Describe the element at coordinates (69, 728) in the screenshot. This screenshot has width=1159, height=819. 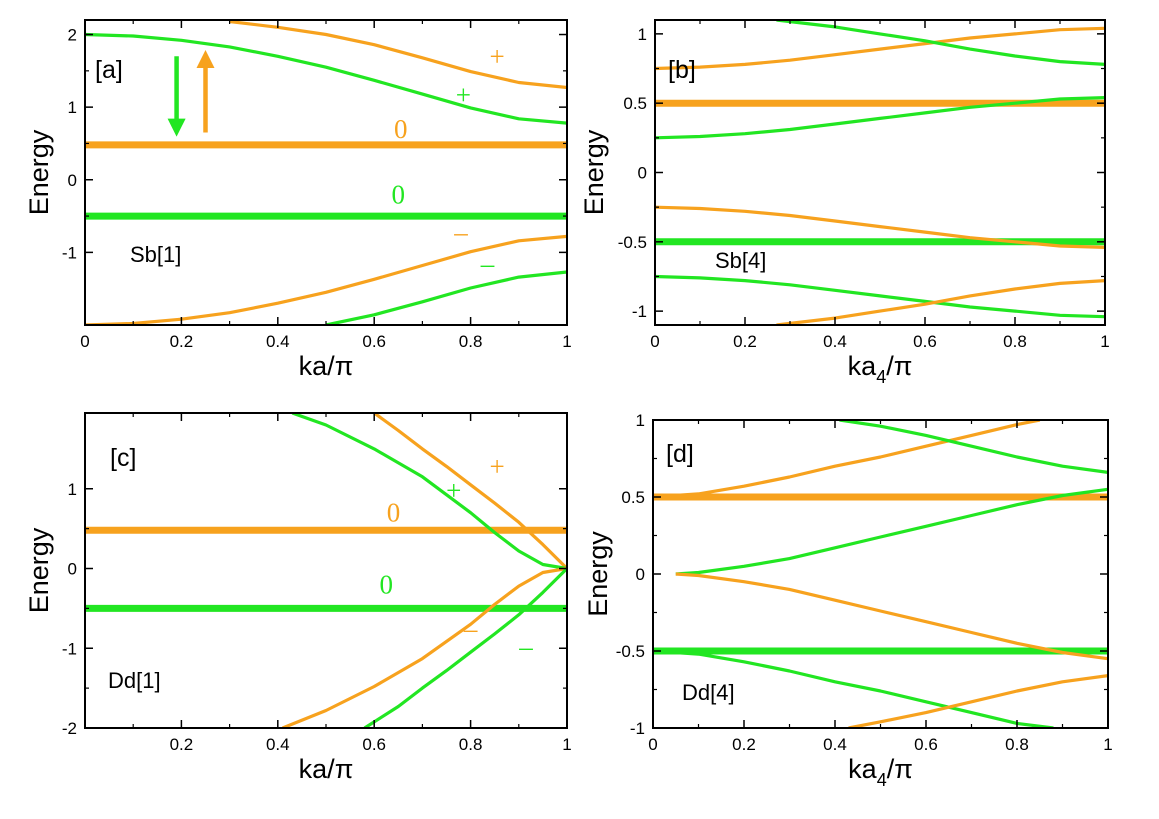
I see `y-tick-label: -2` at that location.